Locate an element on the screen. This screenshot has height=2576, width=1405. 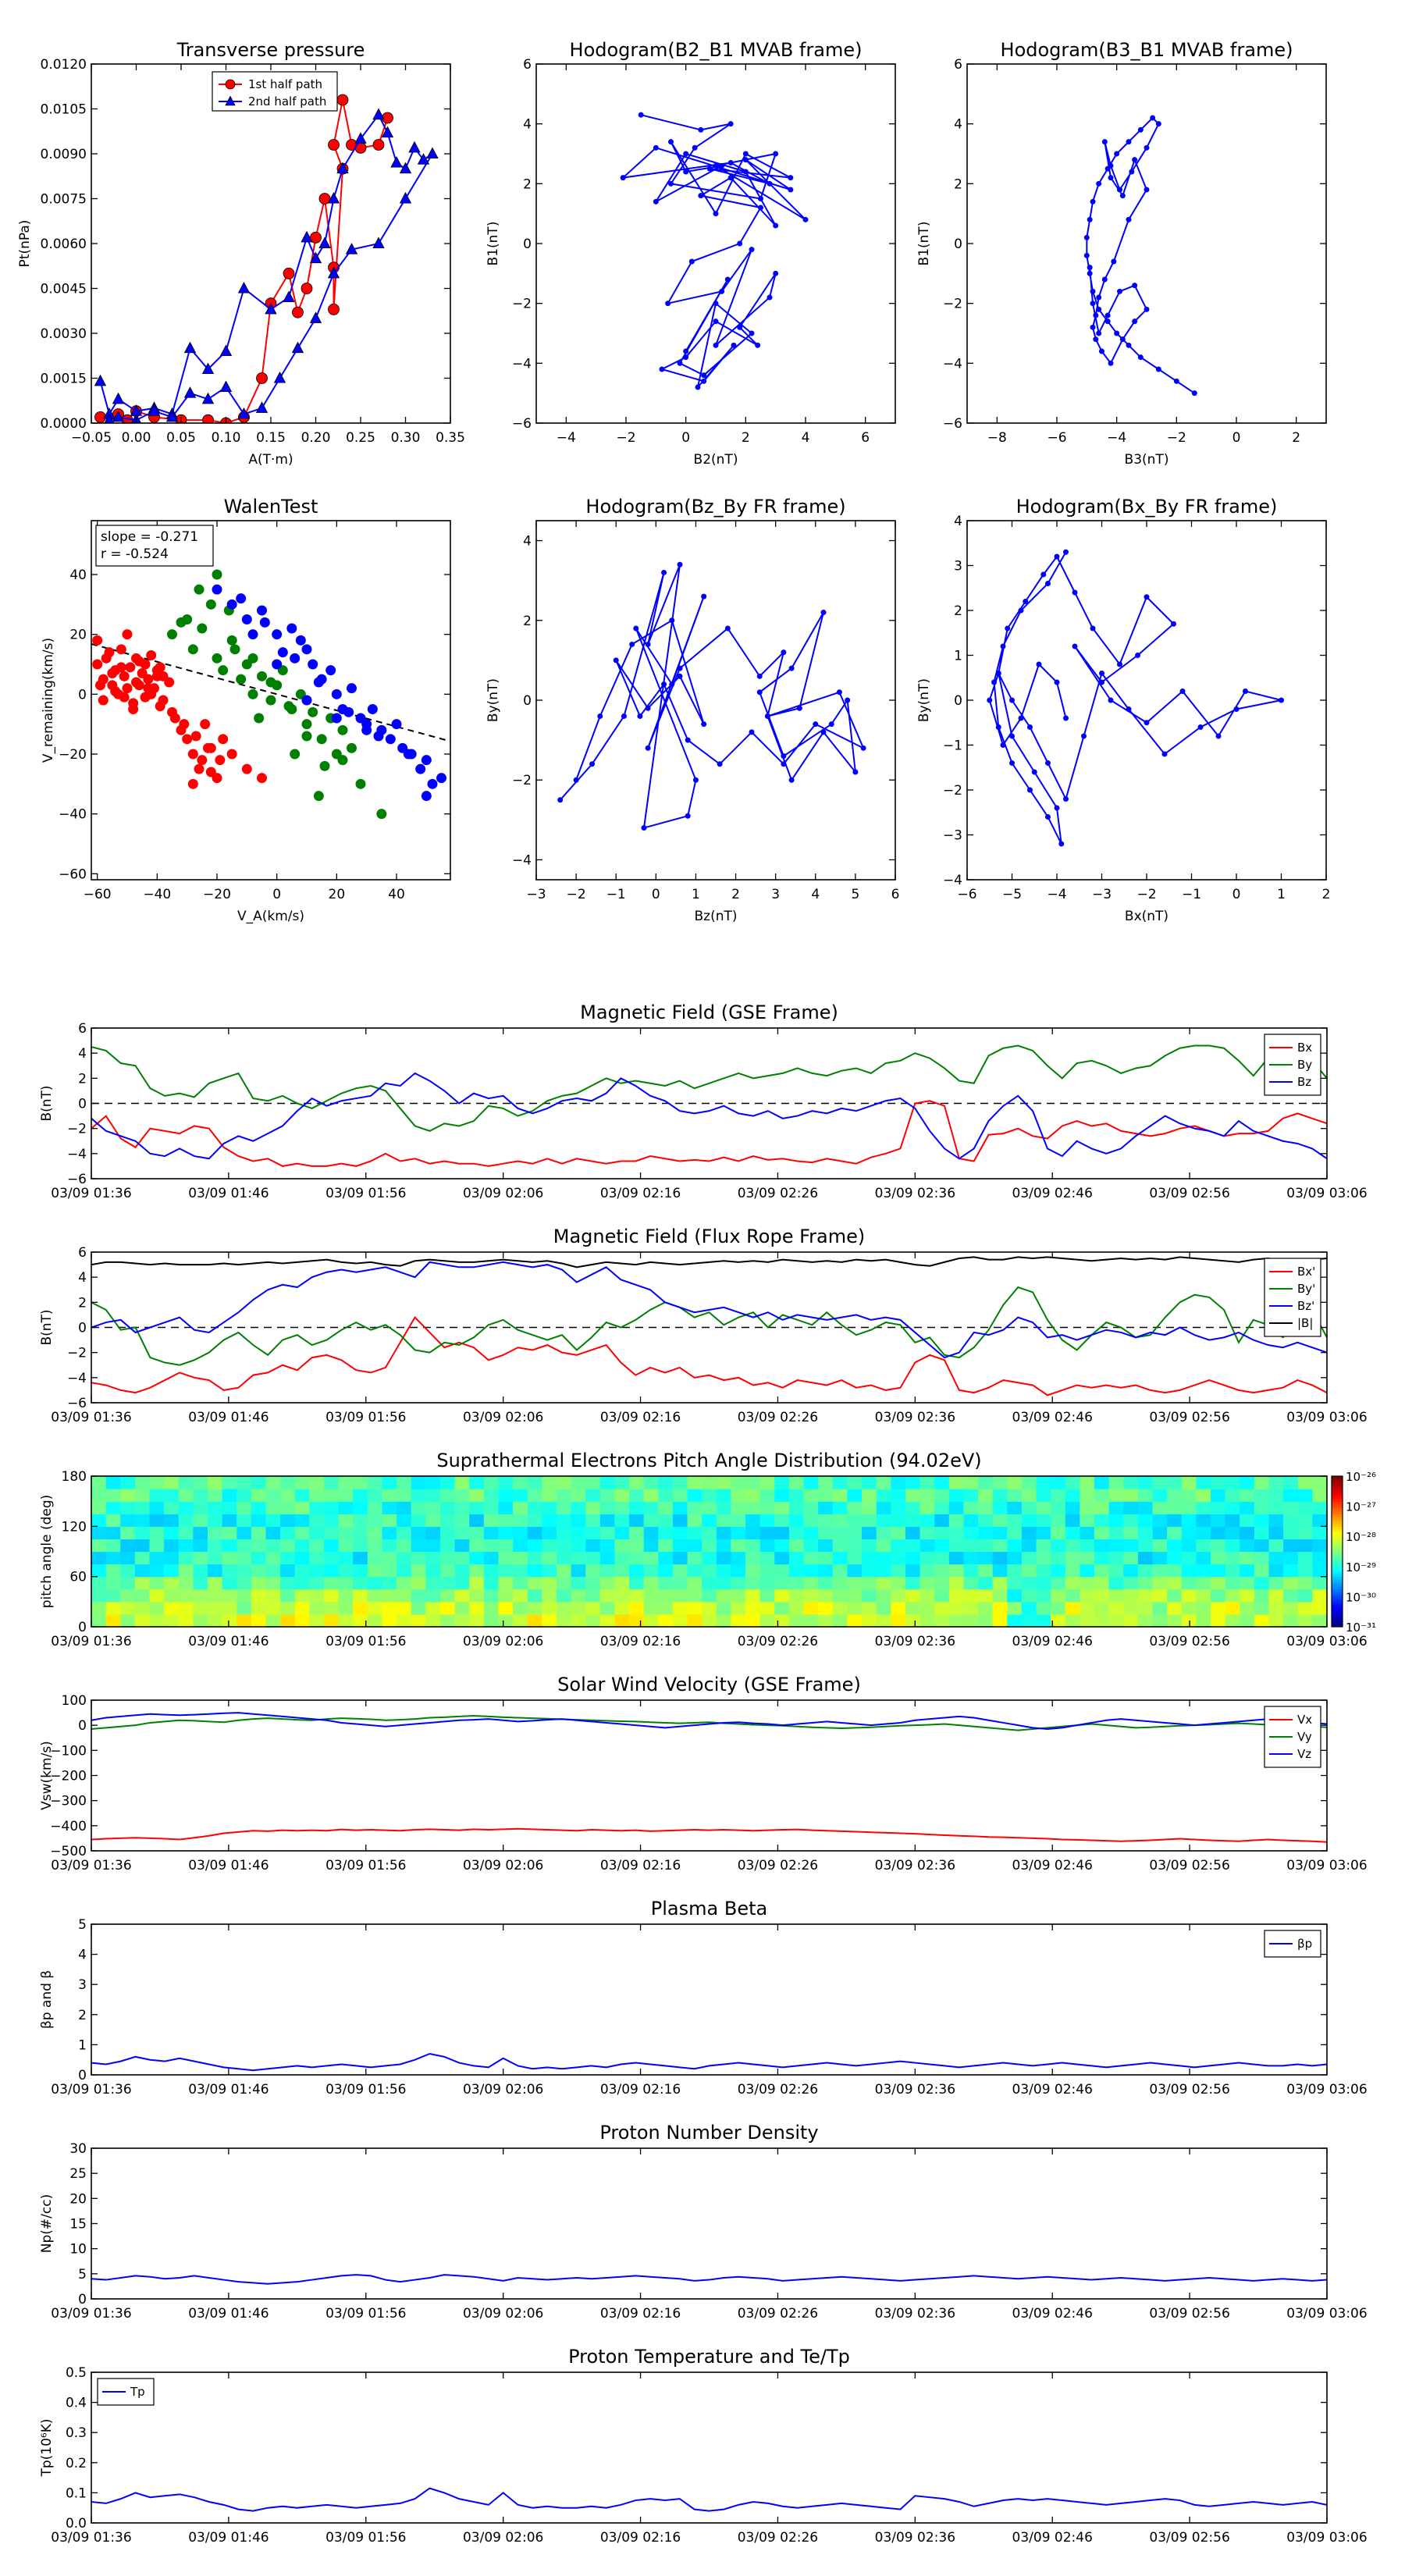
y-tick-label: −2 is located at coordinates (953, 304).